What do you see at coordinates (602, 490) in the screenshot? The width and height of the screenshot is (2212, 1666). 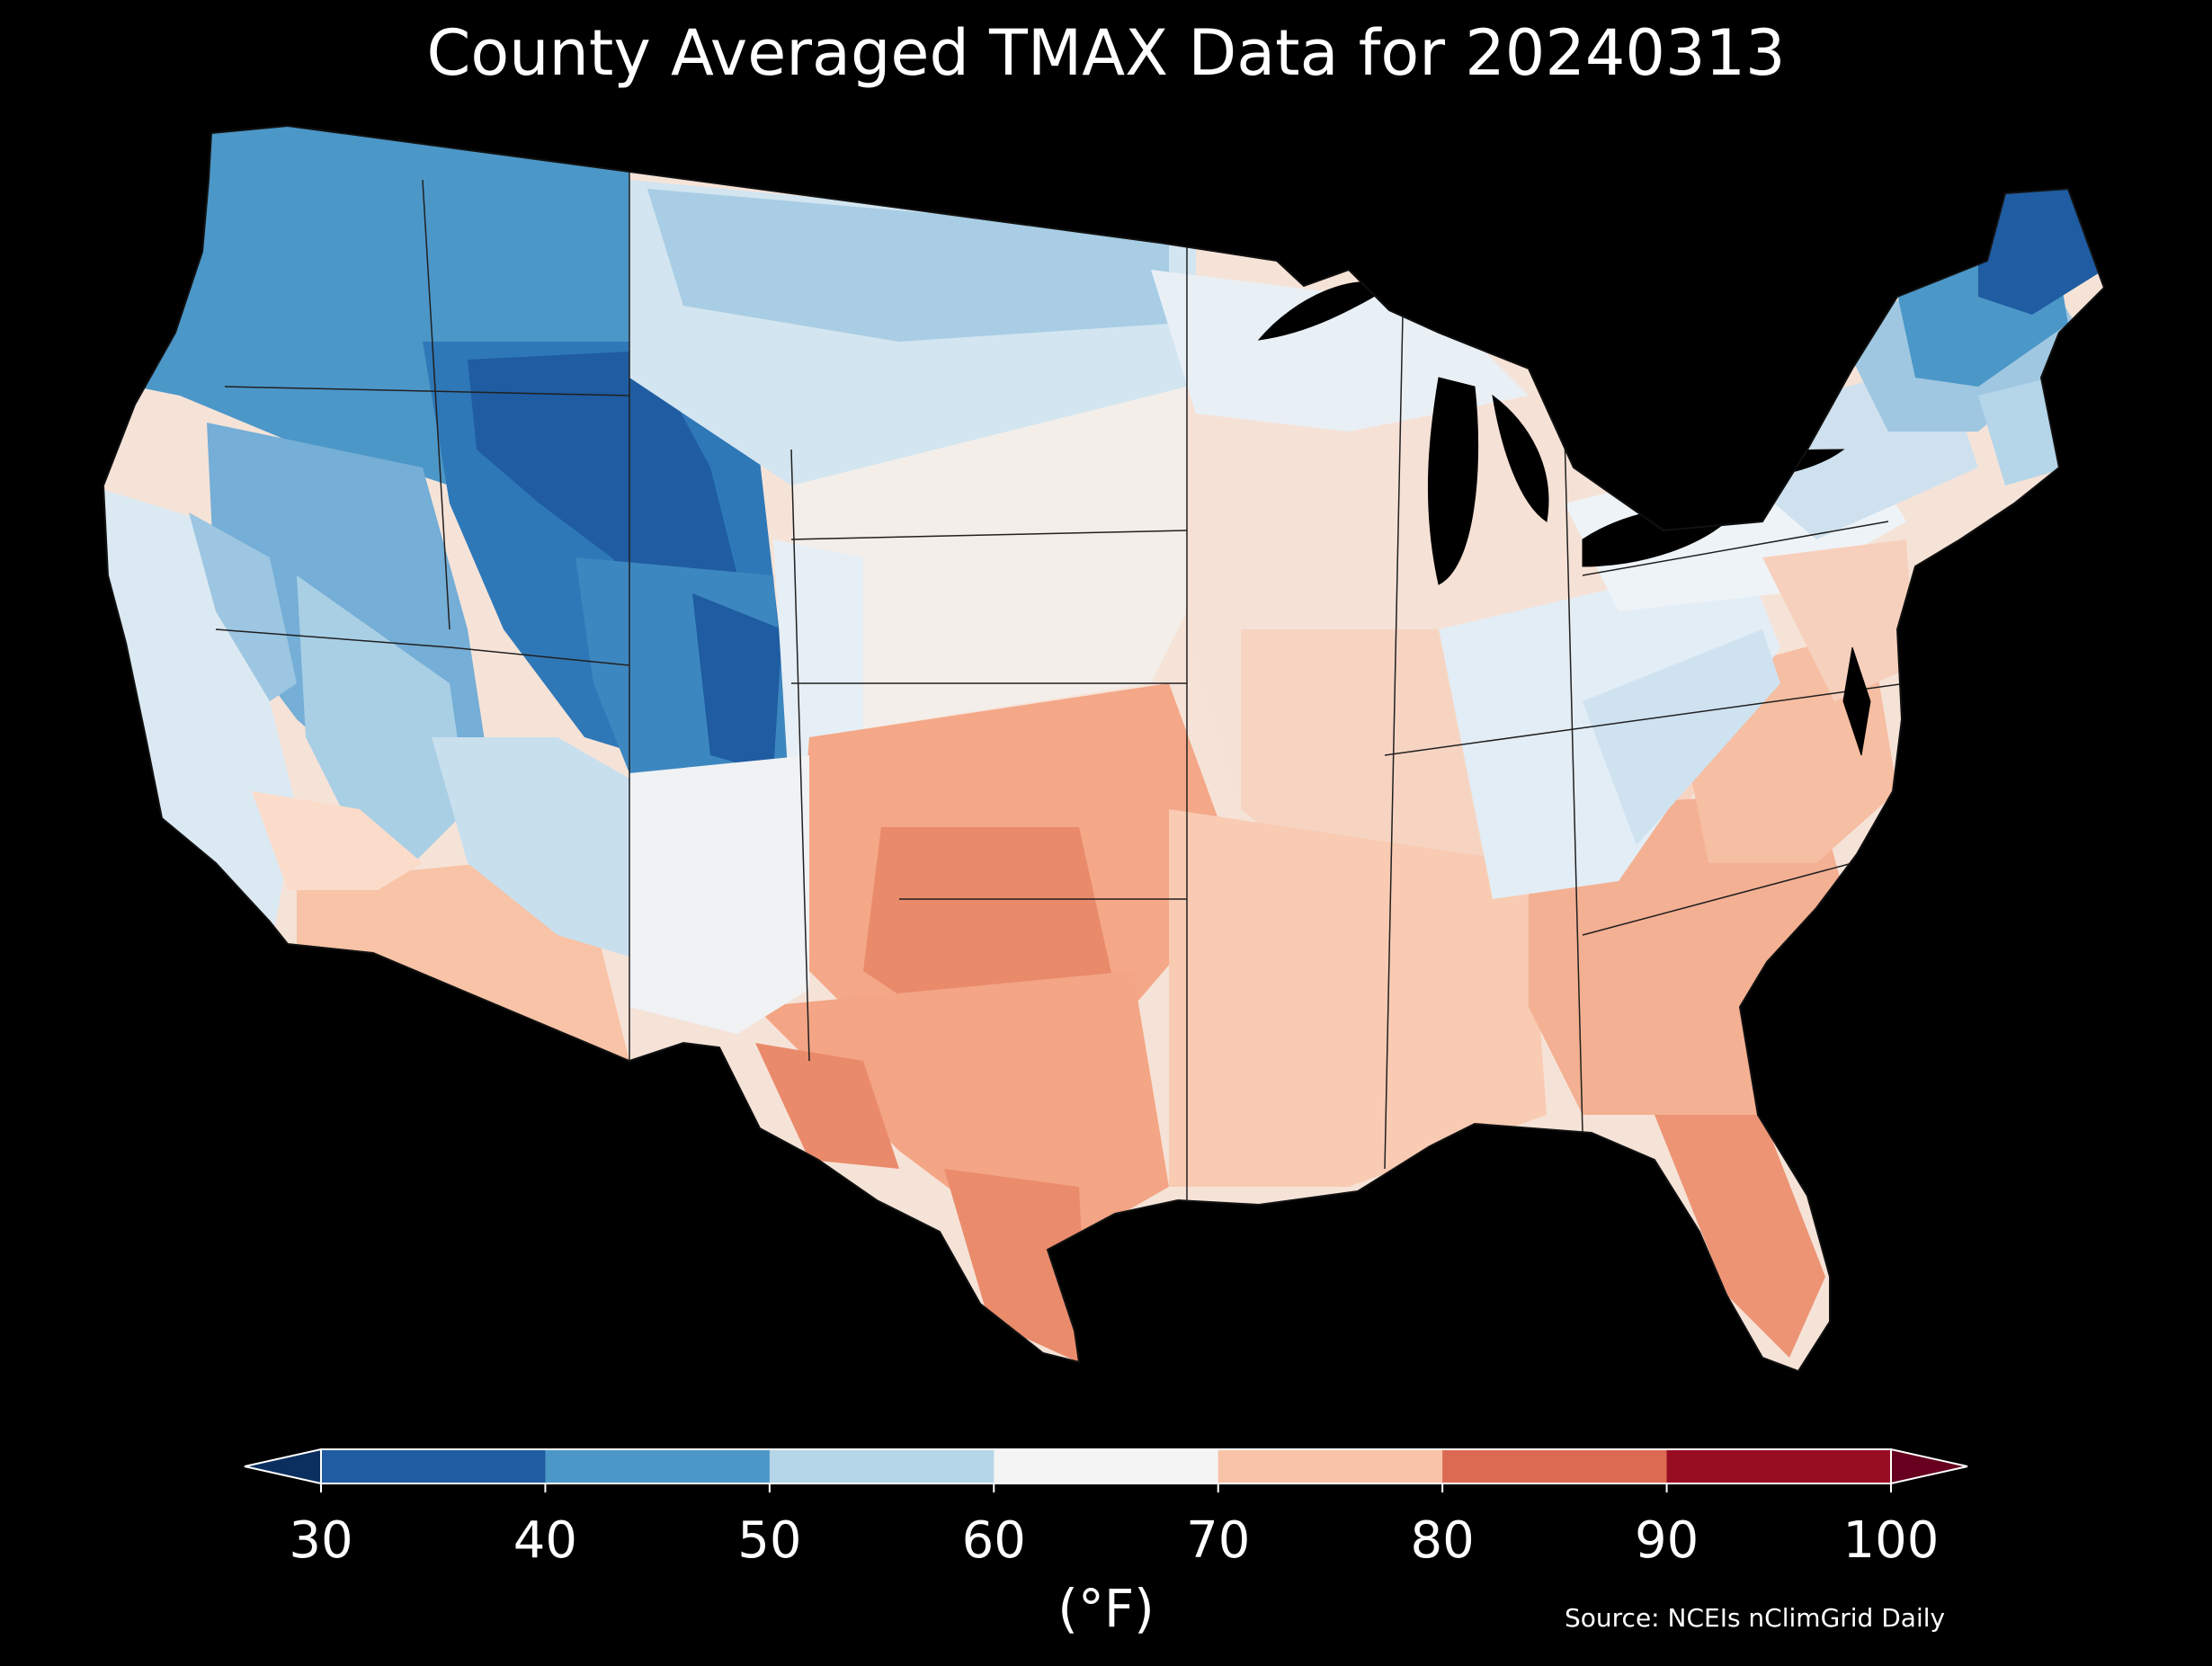 I see `region-northern-rockies-core` at bounding box center [602, 490].